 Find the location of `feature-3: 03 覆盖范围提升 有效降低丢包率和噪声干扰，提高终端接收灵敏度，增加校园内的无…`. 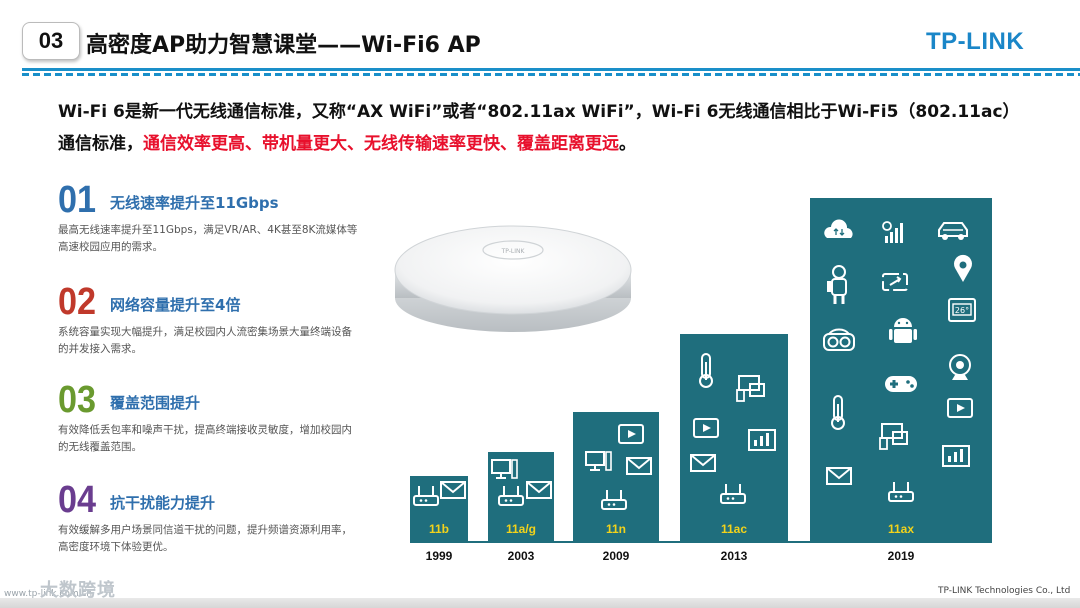

feature-3: 03 覆盖范围提升 有效降低丢包率和噪声干扰，提高终端接收灵敏度，增加校园内的无… is located at coordinates (208, 420).